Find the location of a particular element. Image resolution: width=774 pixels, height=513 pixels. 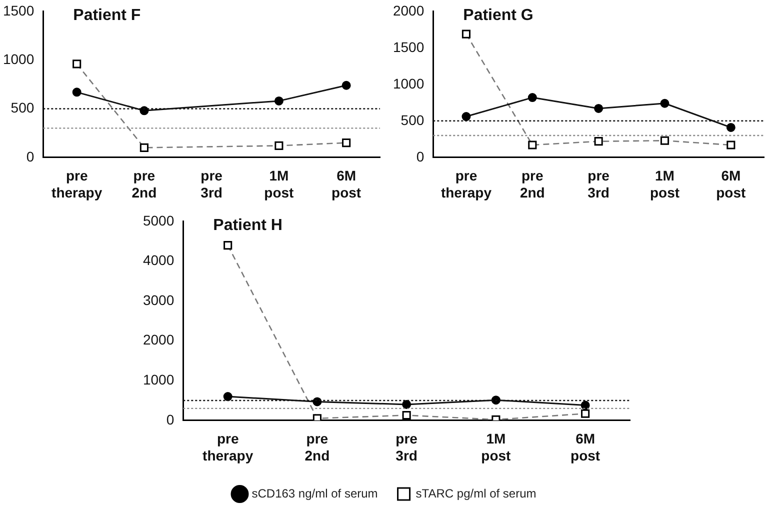

chart-title: Patient H is located at coordinates (247, 225).